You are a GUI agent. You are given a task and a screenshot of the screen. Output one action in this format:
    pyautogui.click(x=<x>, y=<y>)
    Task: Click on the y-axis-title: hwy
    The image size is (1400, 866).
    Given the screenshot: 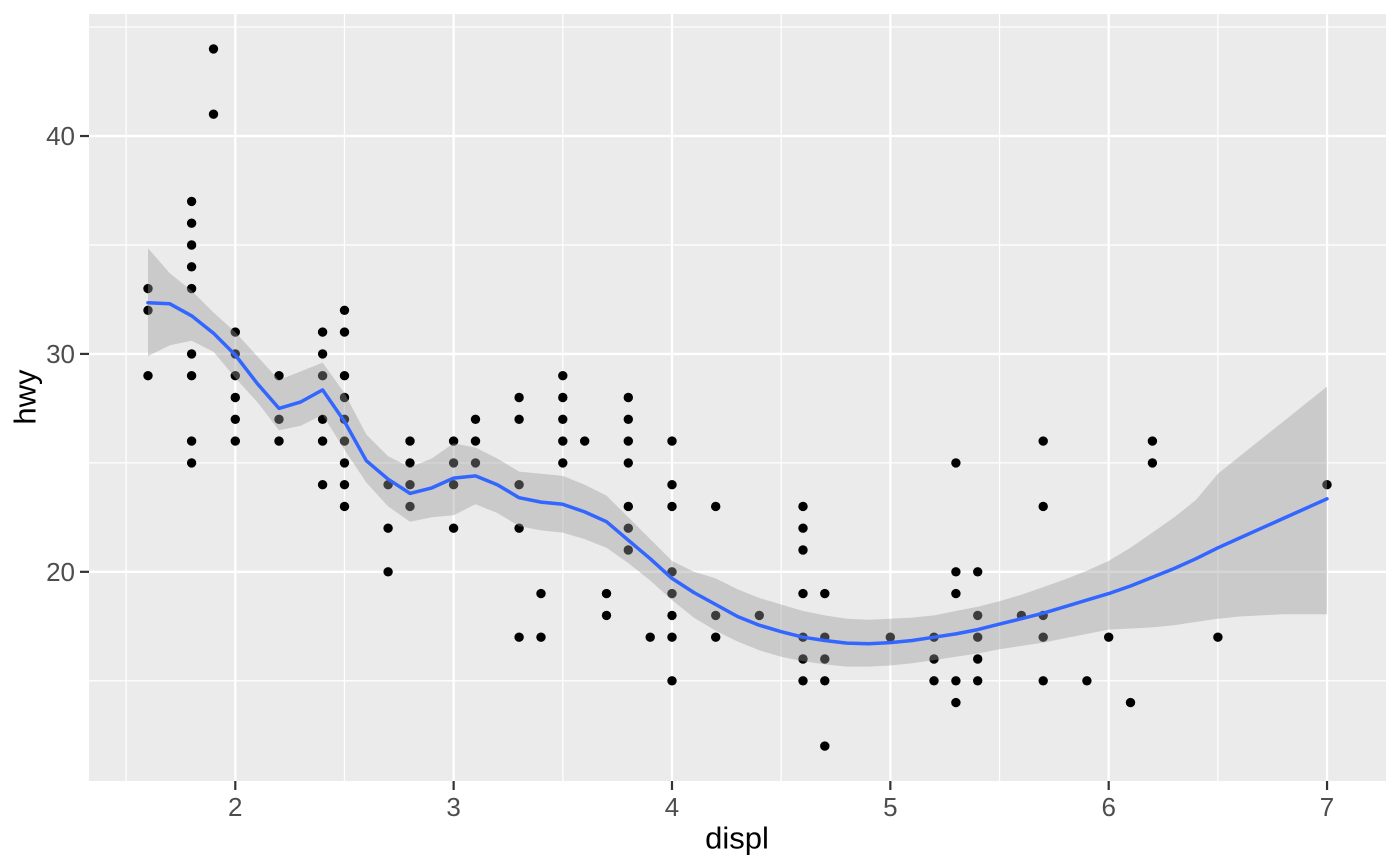 What is the action you would take?
    pyautogui.click(x=25, y=397)
    